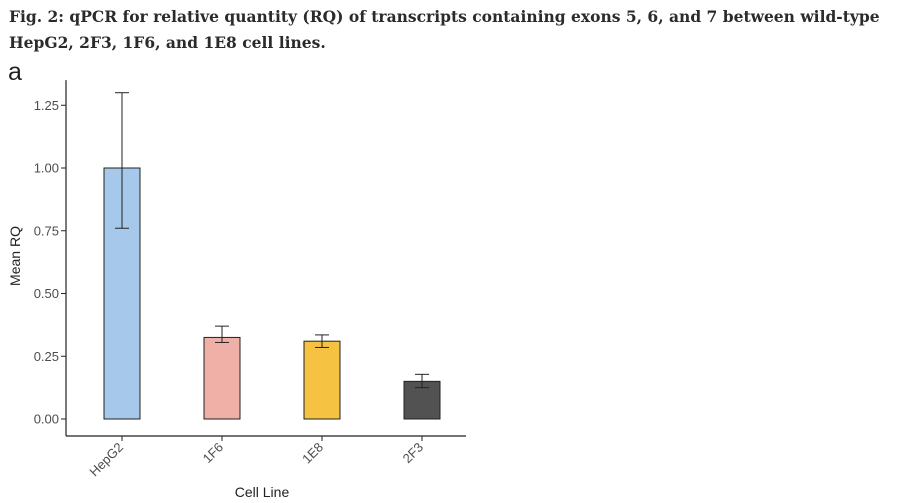  What do you see at coordinates (46, 105) in the screenshot?
I see `y-tick-label: 1.25` at bounding box center [46, 105].